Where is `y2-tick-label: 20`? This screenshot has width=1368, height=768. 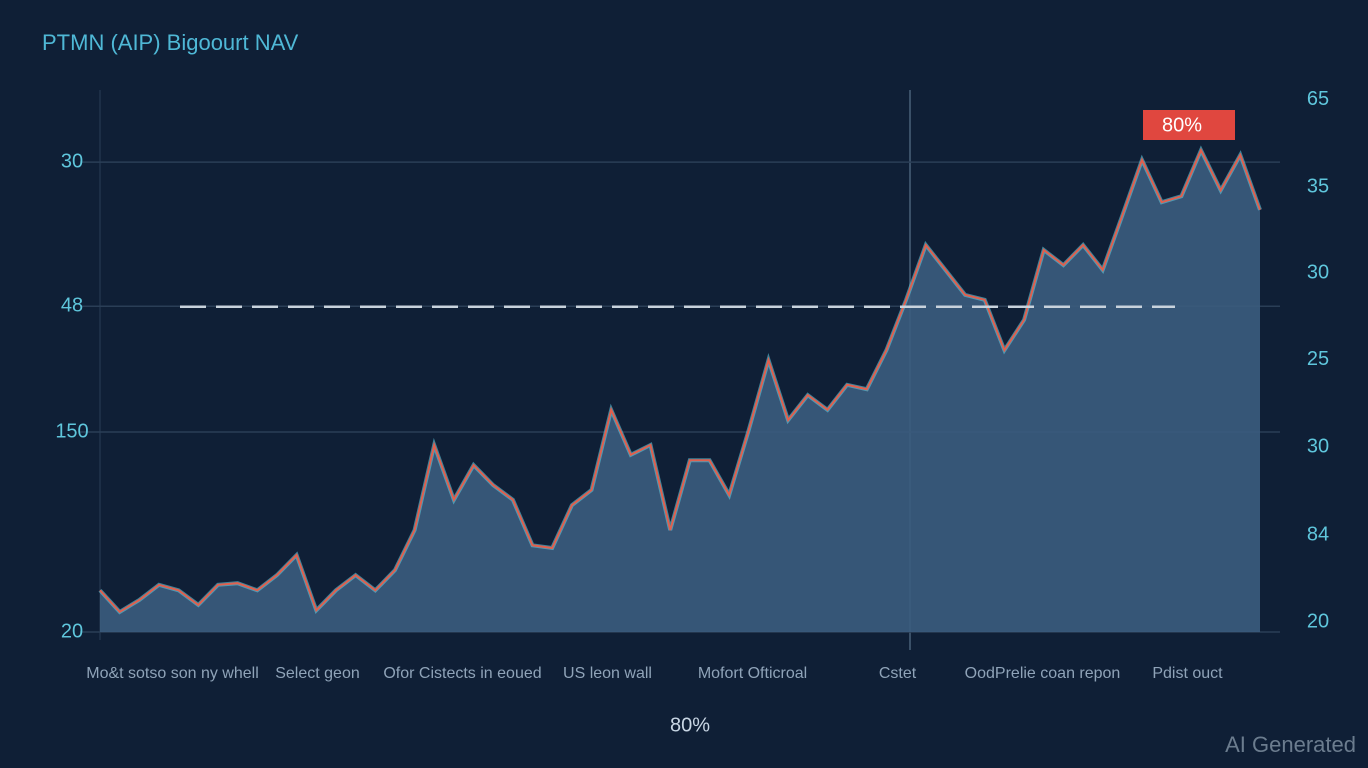
y2-tick-label: 20 is located at coordinates (1318, 622).